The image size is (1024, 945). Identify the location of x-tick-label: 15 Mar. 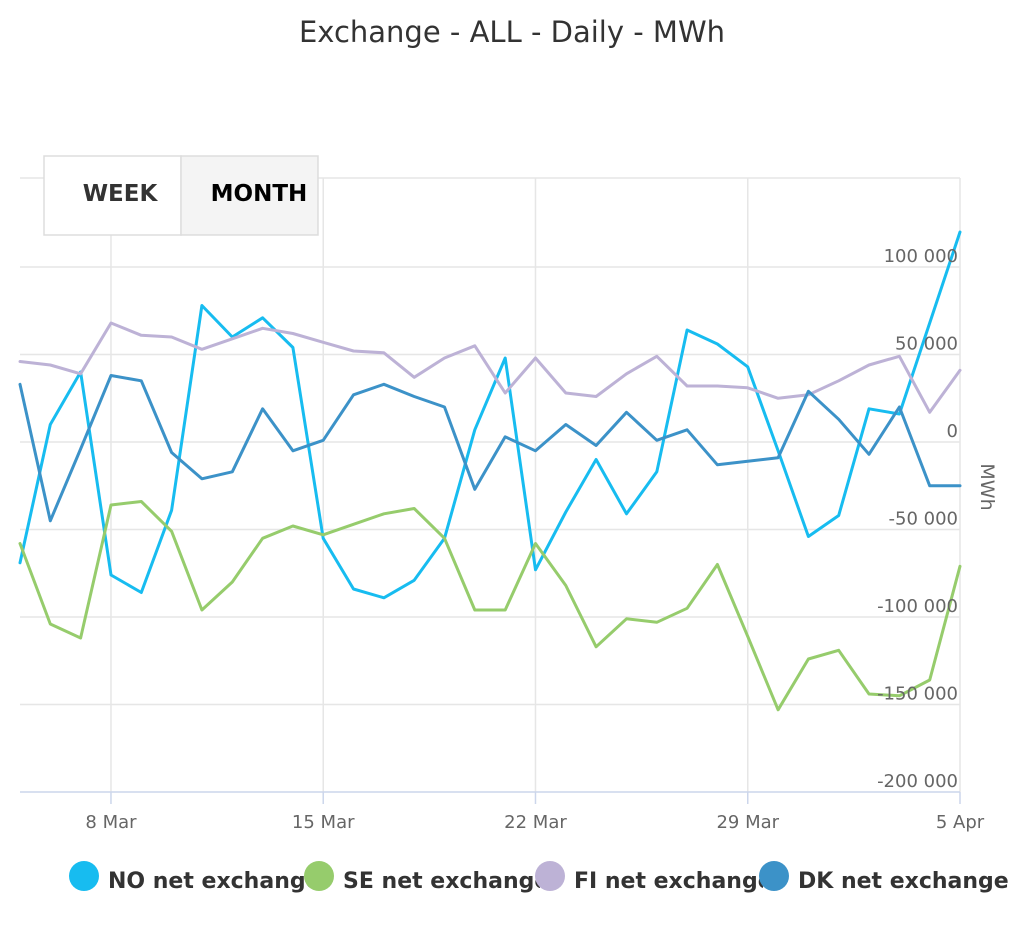
(323, 822).